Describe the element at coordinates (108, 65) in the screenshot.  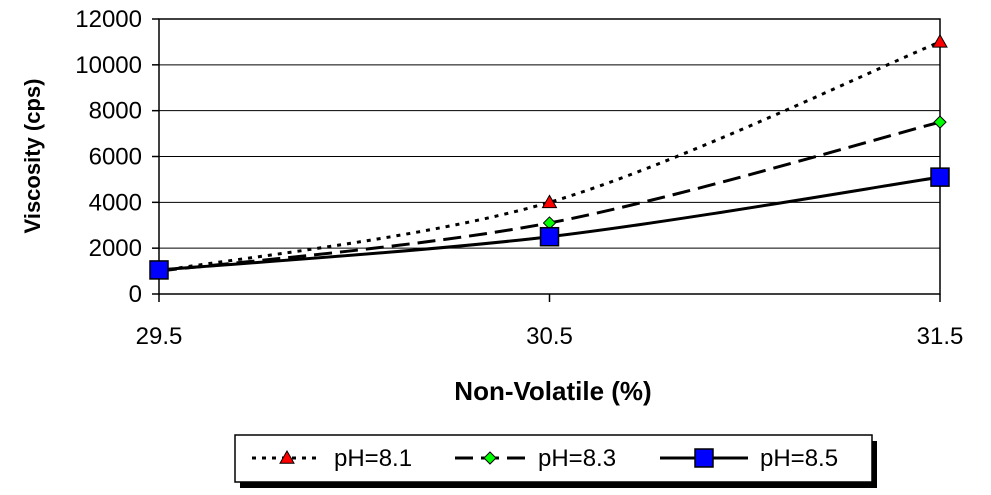
I see `y-tick-label: 10000` at that location.